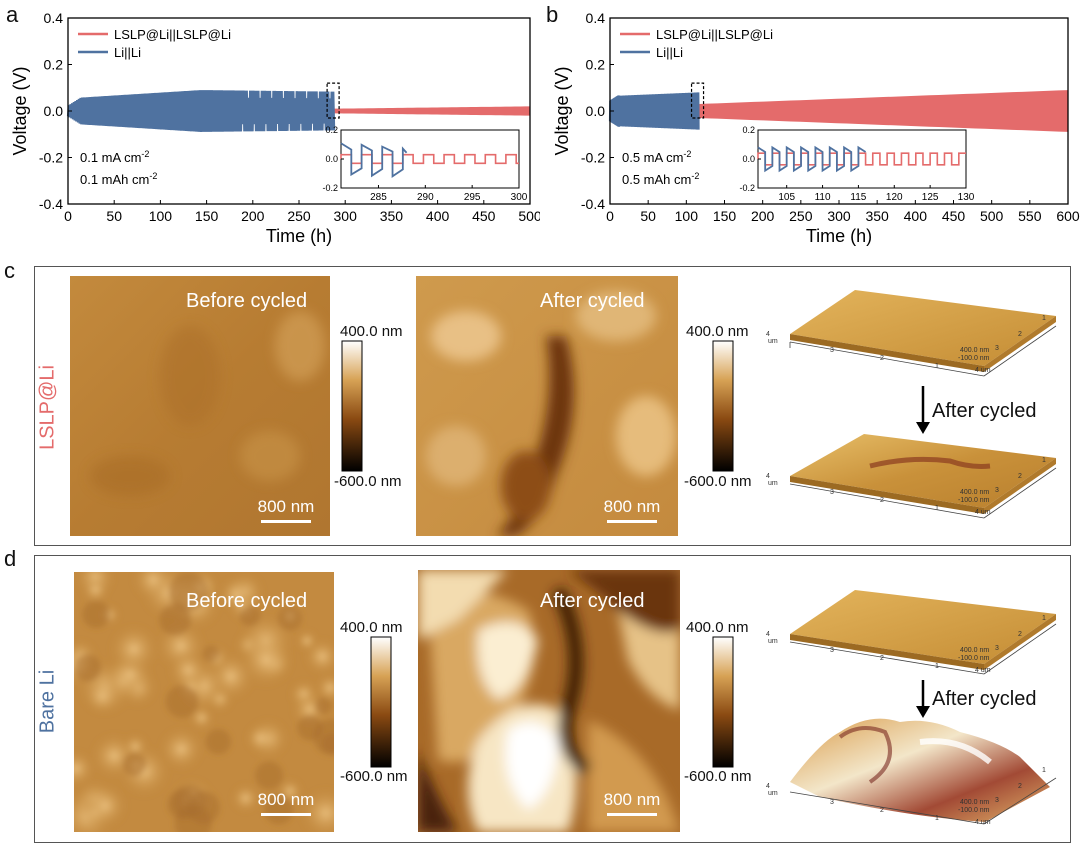  What do you see at coordinates (472, 197) in the screenshot?
I see `inset-x-tick-label: 295` at bounding box center [472, 197].